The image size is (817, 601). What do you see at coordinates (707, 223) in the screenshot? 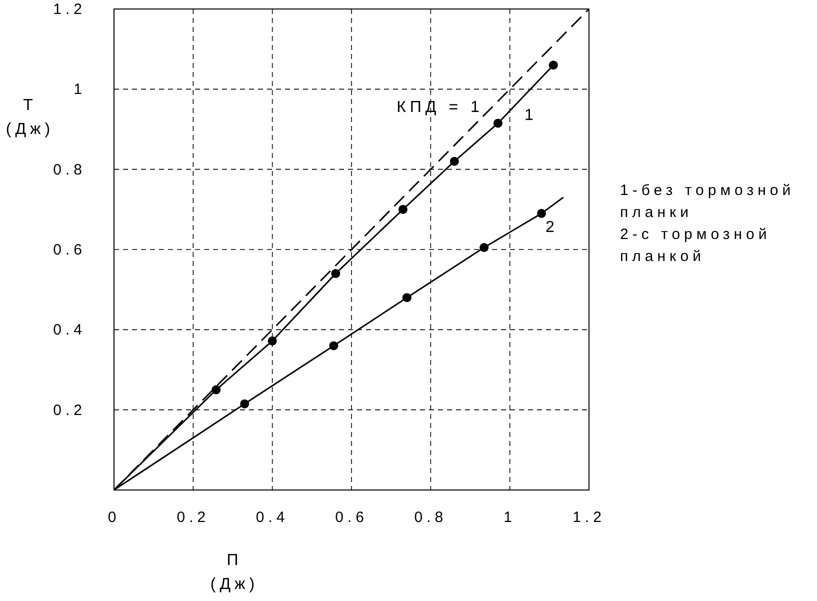
I see `text: 1-без тормозной планки 2-с тормозной планкой` at bounding box center [707, 223].